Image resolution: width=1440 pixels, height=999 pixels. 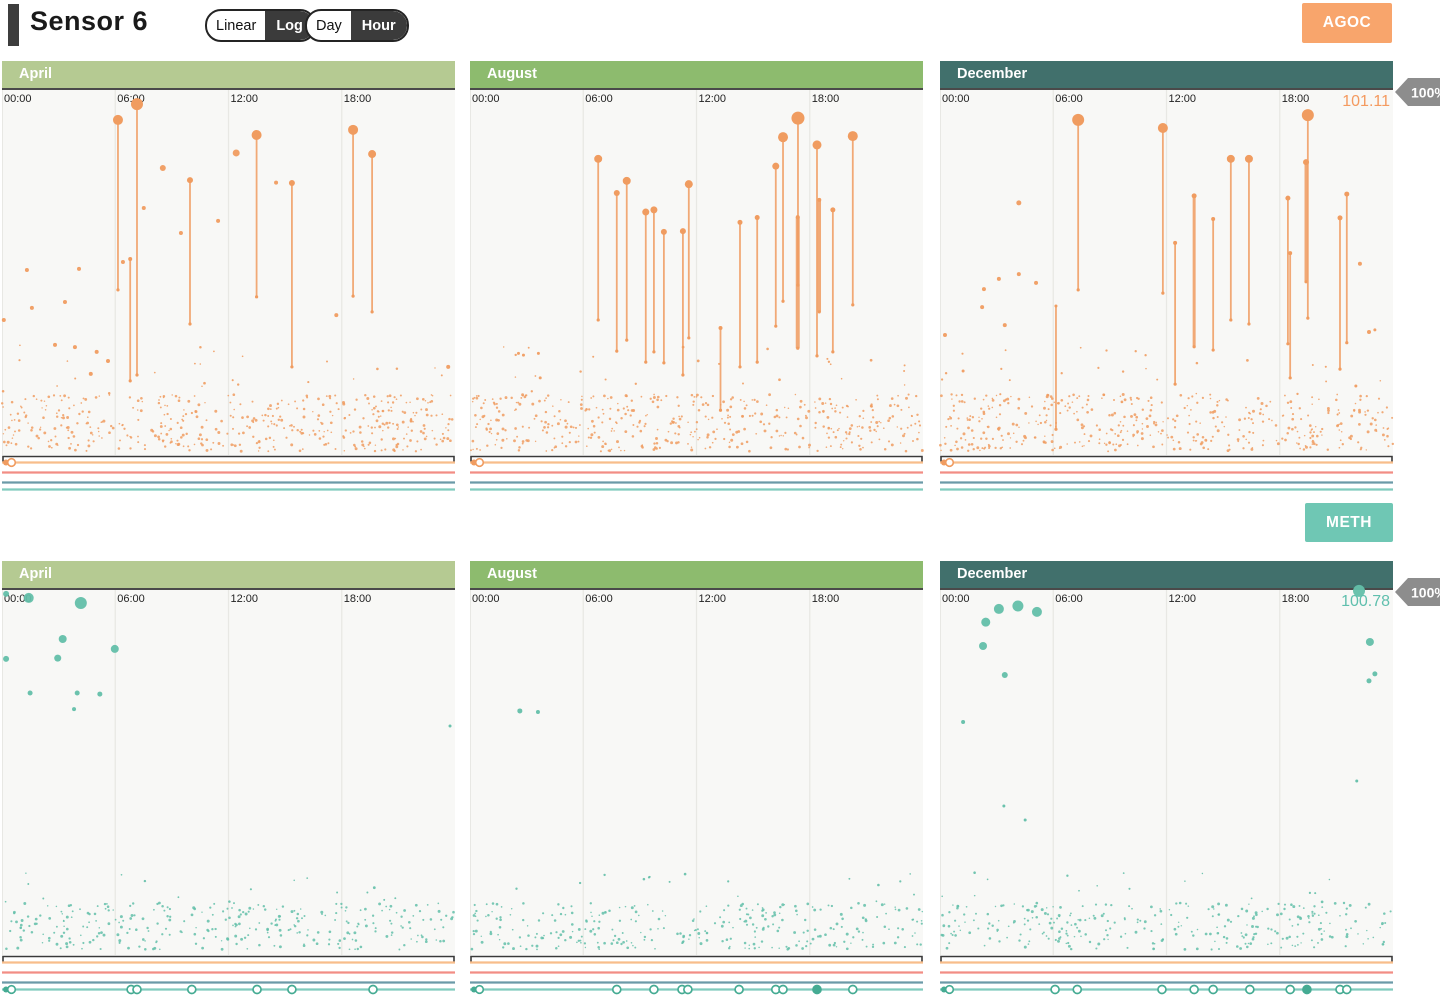 What do you see at coordinates (696, 476) in the screenshot?
I see `timeline-strip-august-agoc` at bounding box center [696, 476].